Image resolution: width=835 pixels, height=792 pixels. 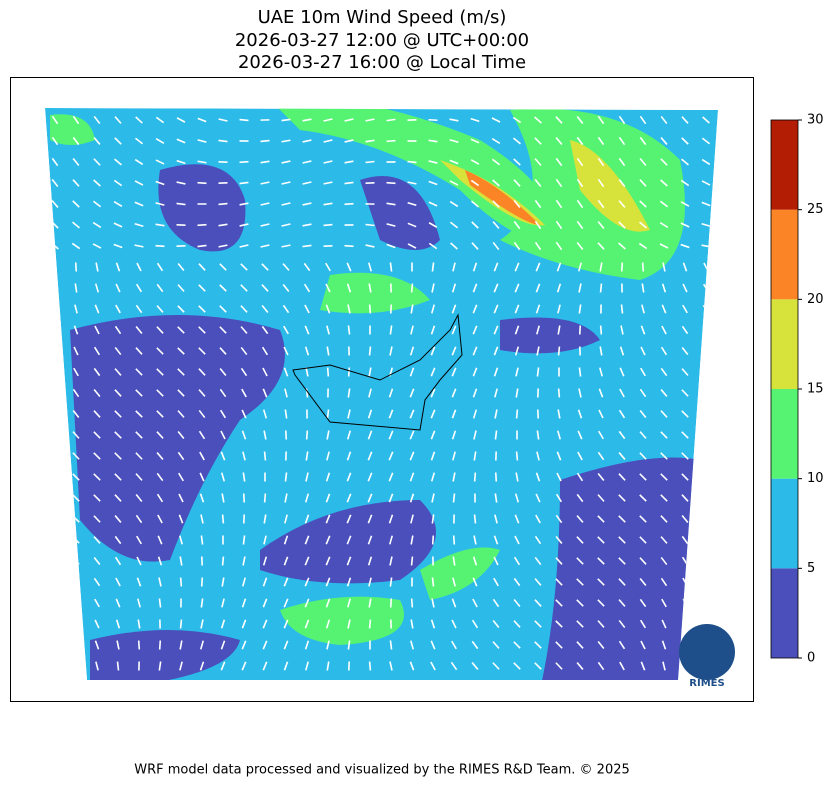 What do you see at coordinates (815, 209) in the screenshot?
I see `colorbar-tick-label: 25` at bounding box center [815, 209].